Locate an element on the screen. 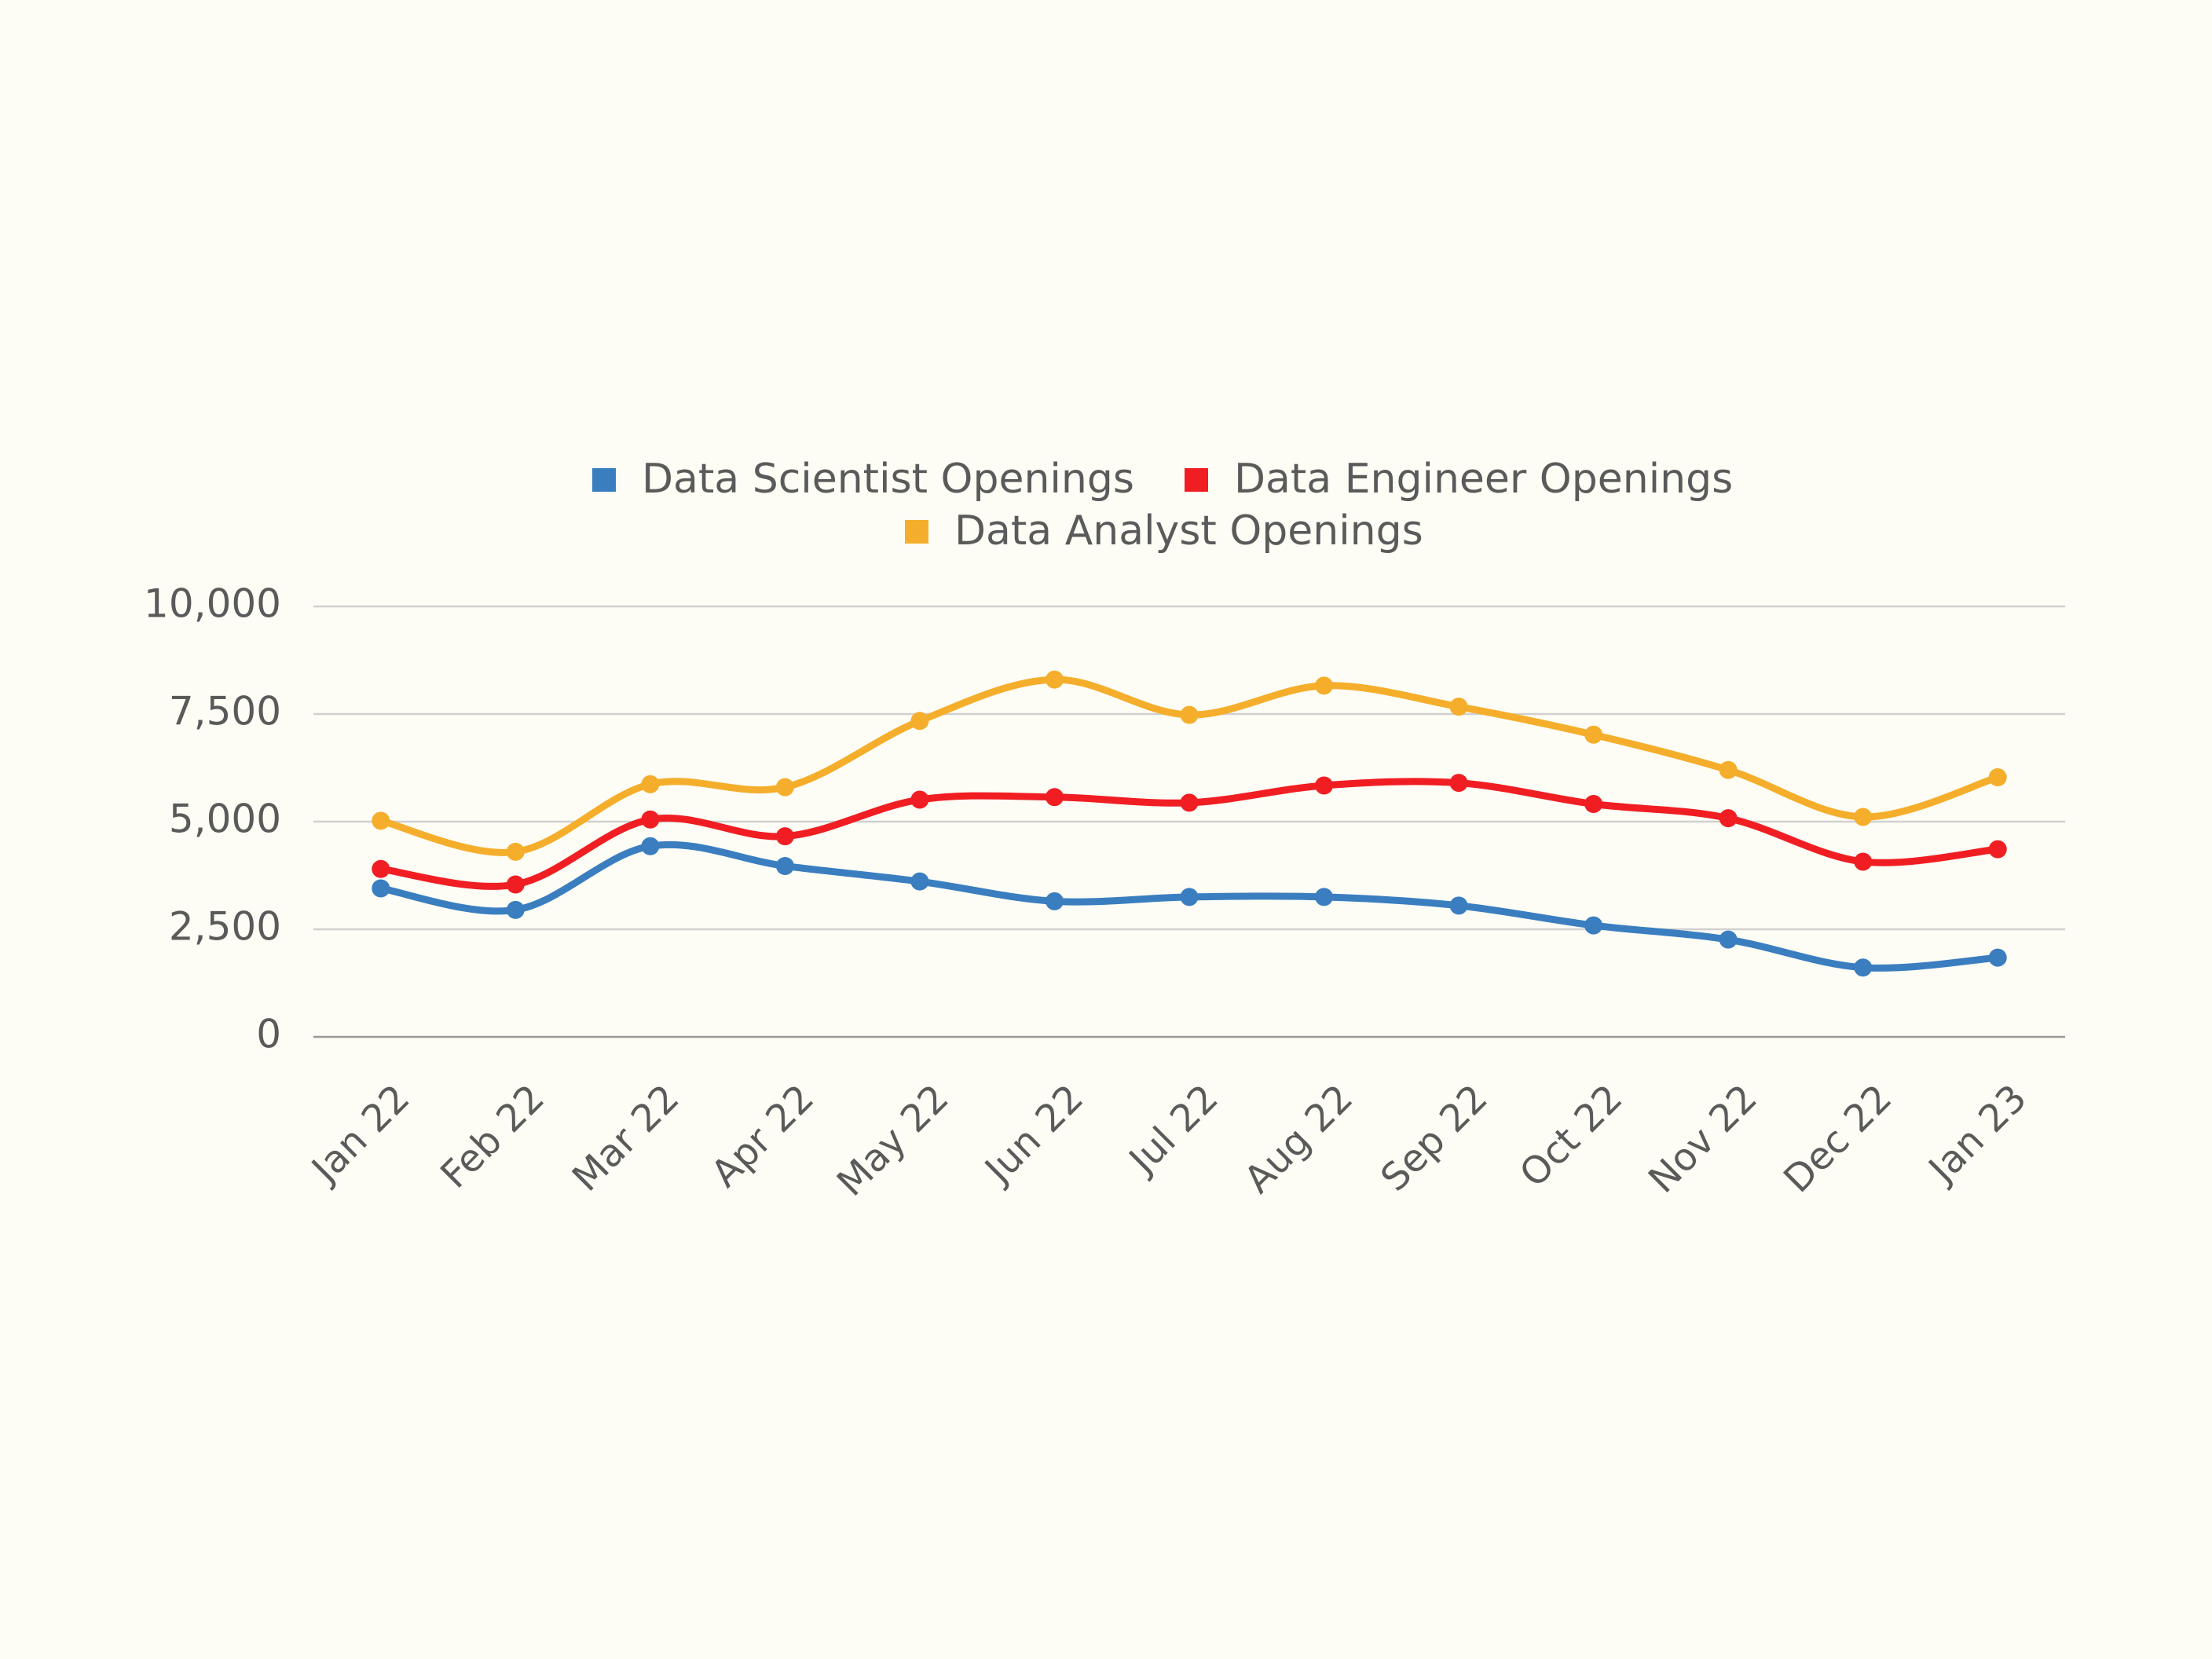 This screenshot has height=1659, width=2212. y-tick-label: 0 is located at coordinates (268, 1034).